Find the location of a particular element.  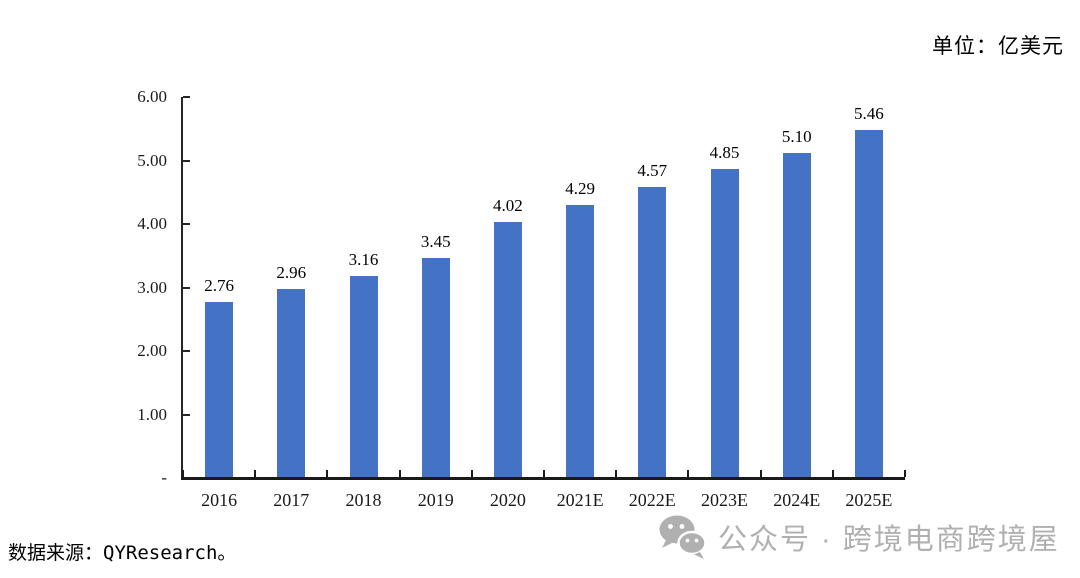

x-tick-label: 2020 is located at coordinates (507, 500).